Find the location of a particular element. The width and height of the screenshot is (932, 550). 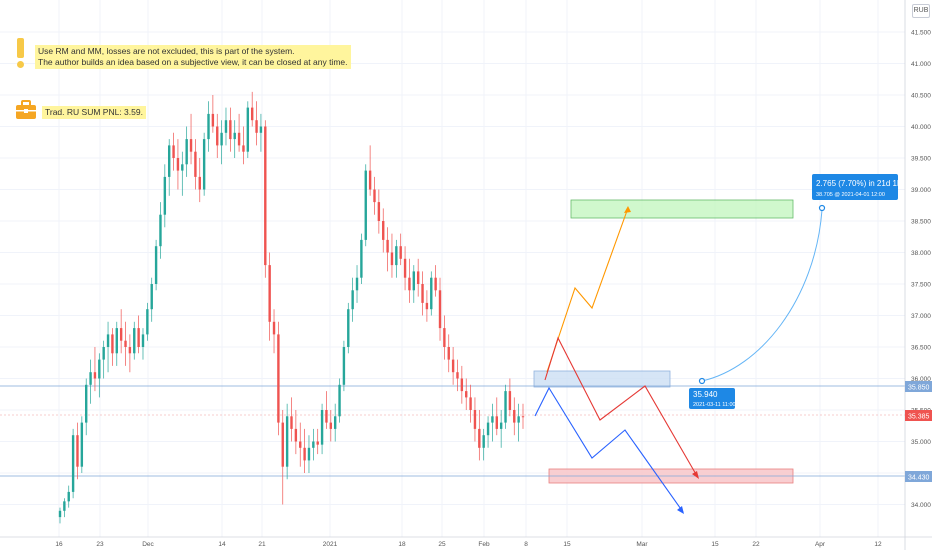

entry-zone is located at coordinates (602, 379).